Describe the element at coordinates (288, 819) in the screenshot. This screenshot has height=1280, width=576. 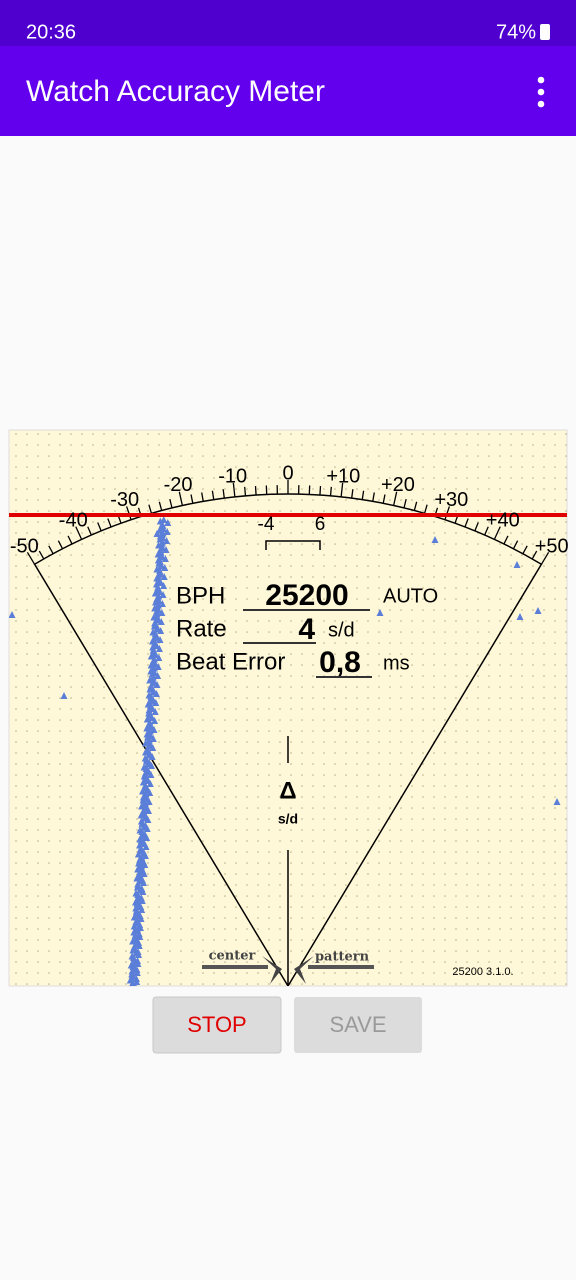
I see `delta-unit: s/d` at that location.